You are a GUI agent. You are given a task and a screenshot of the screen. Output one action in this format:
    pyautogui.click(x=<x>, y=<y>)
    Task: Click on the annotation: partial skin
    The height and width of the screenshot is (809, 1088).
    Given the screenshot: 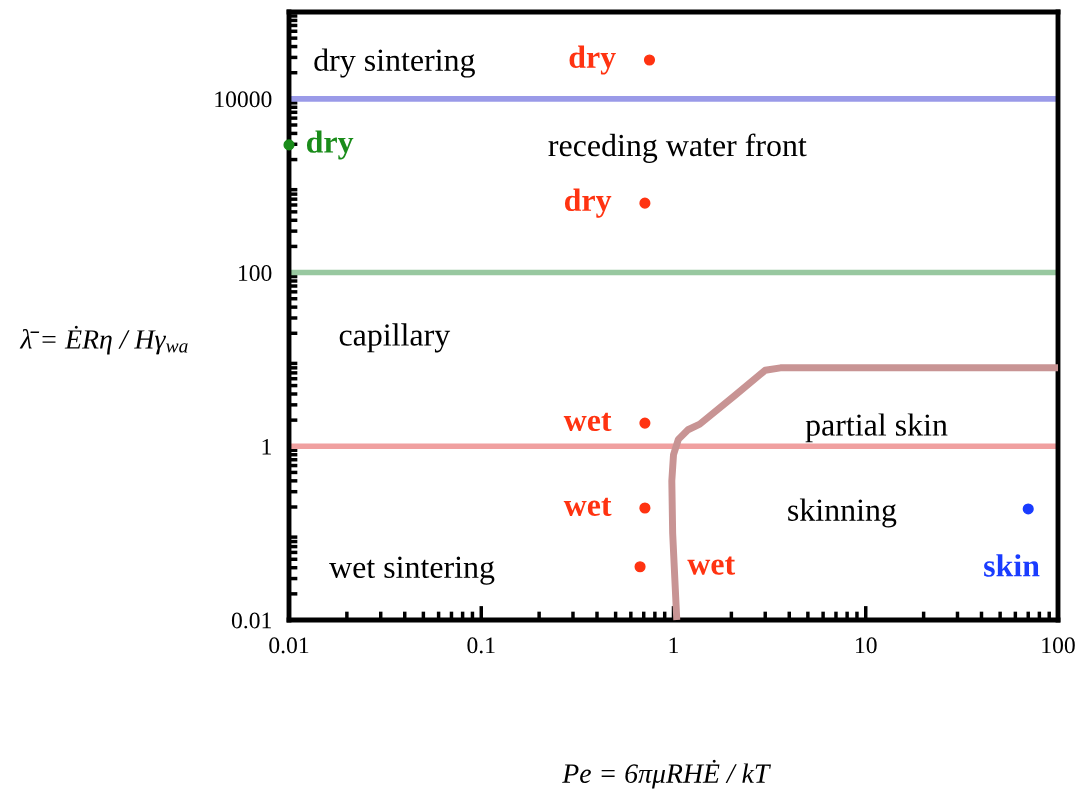 What is the action you would take?
    pyautogui.click(x=876, y=428)
    